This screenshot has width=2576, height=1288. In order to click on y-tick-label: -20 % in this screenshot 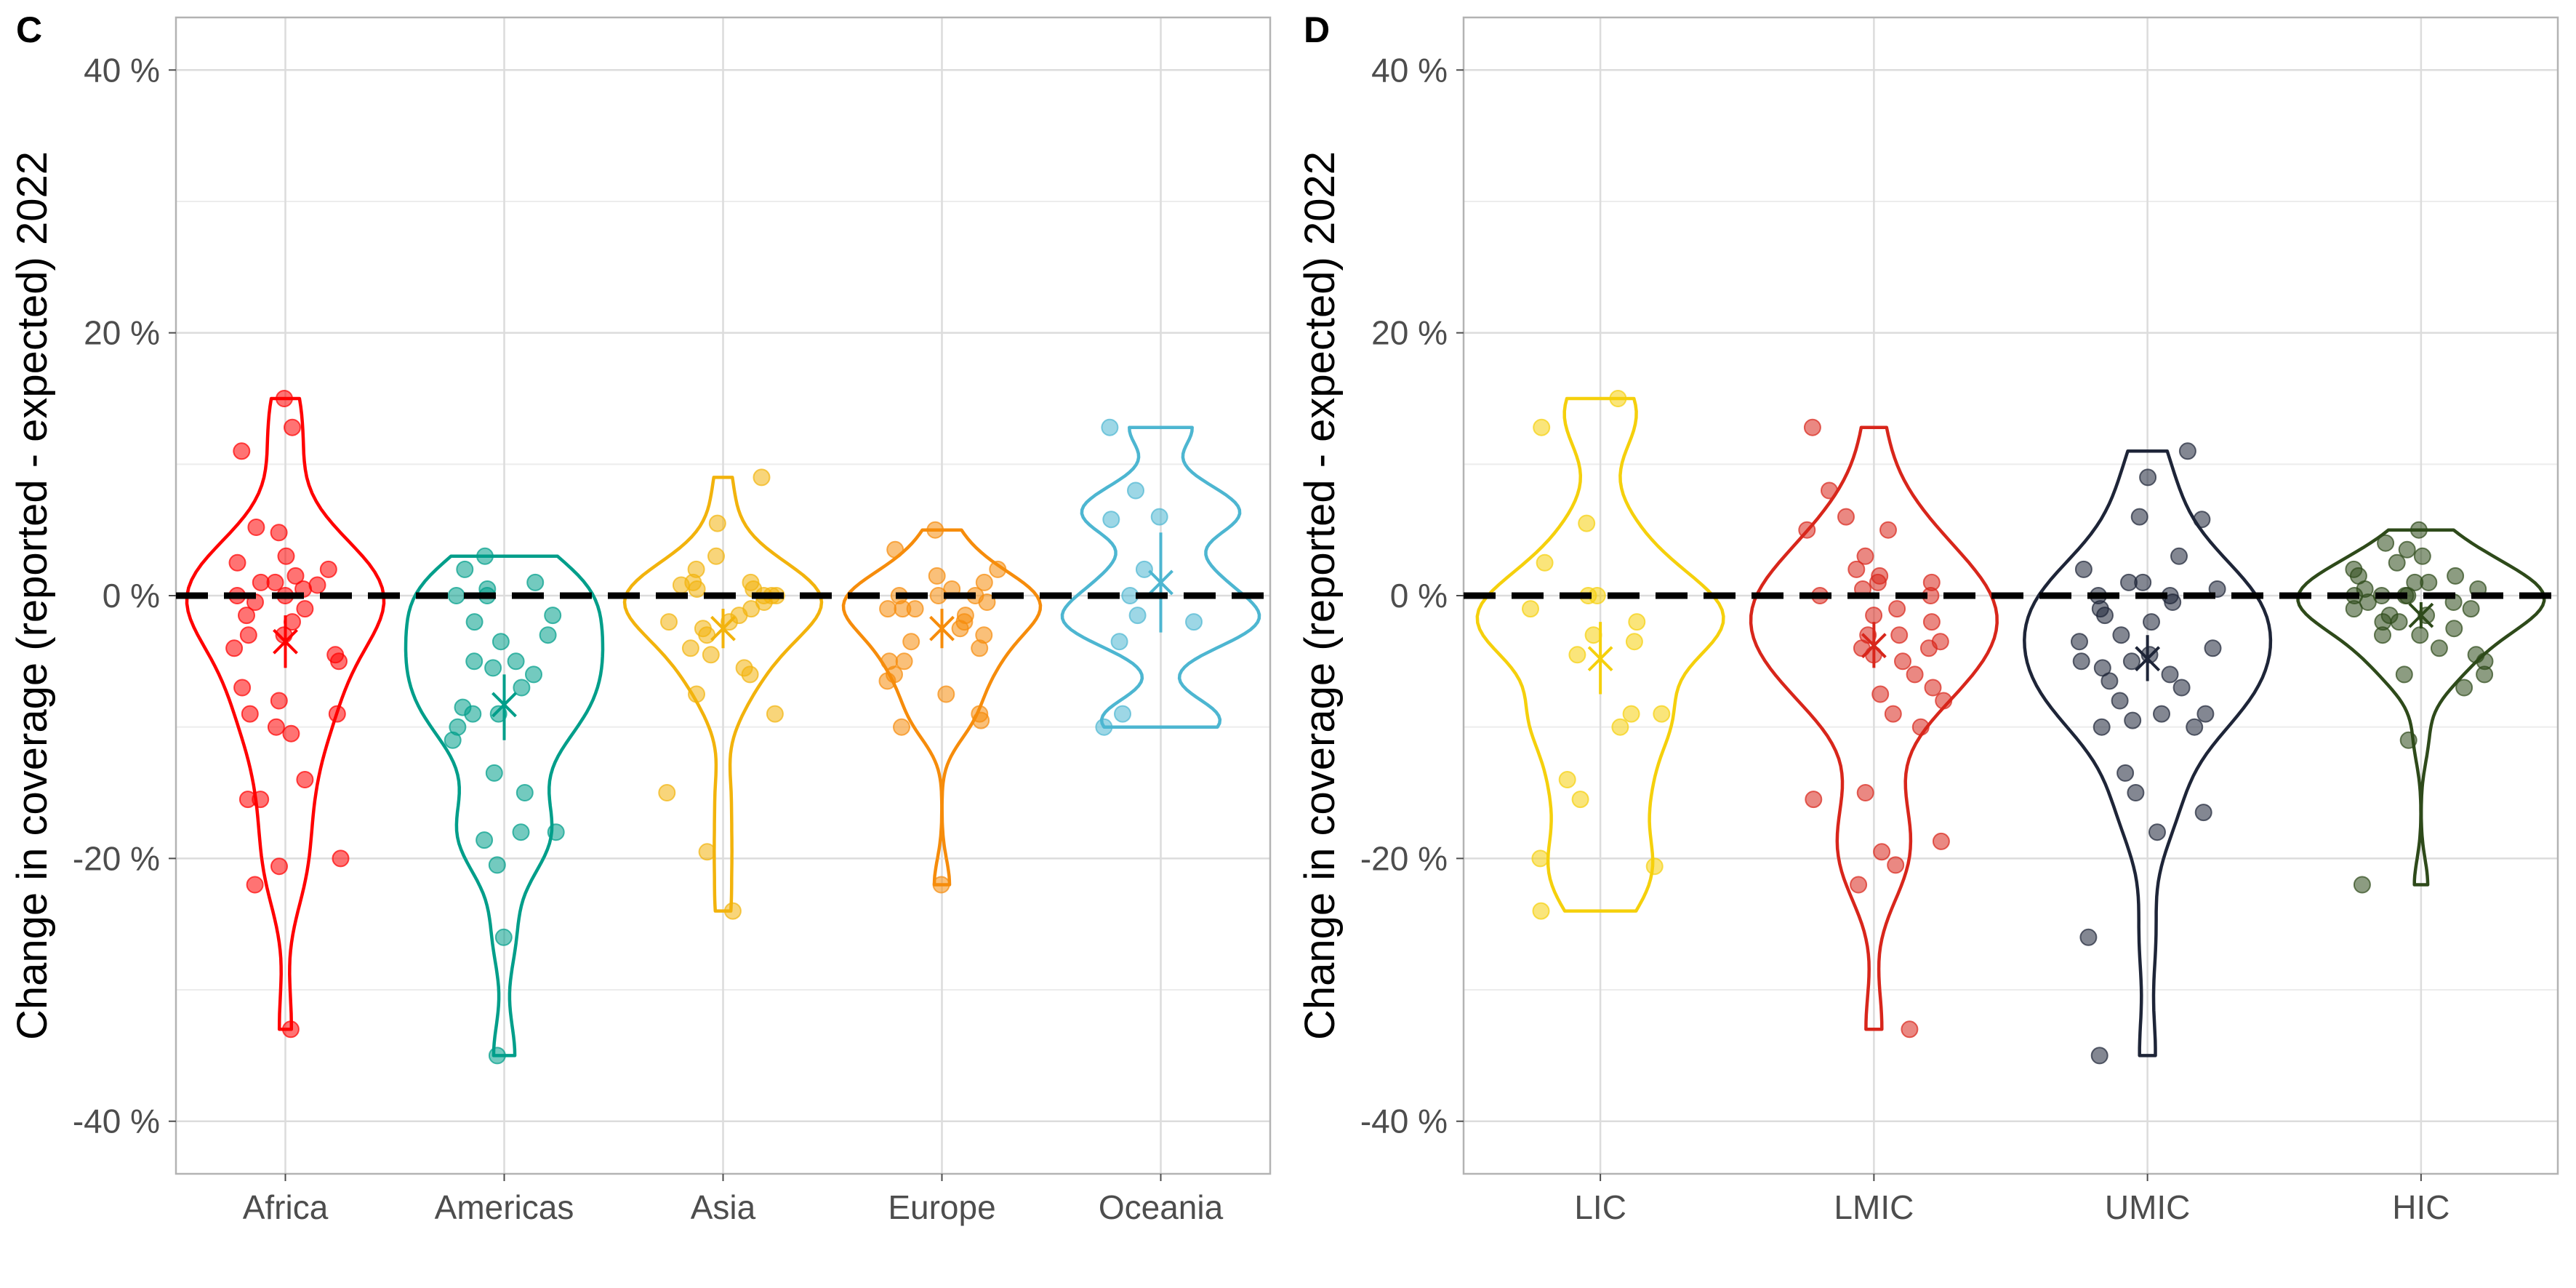, I will do `click(117, 858)`.